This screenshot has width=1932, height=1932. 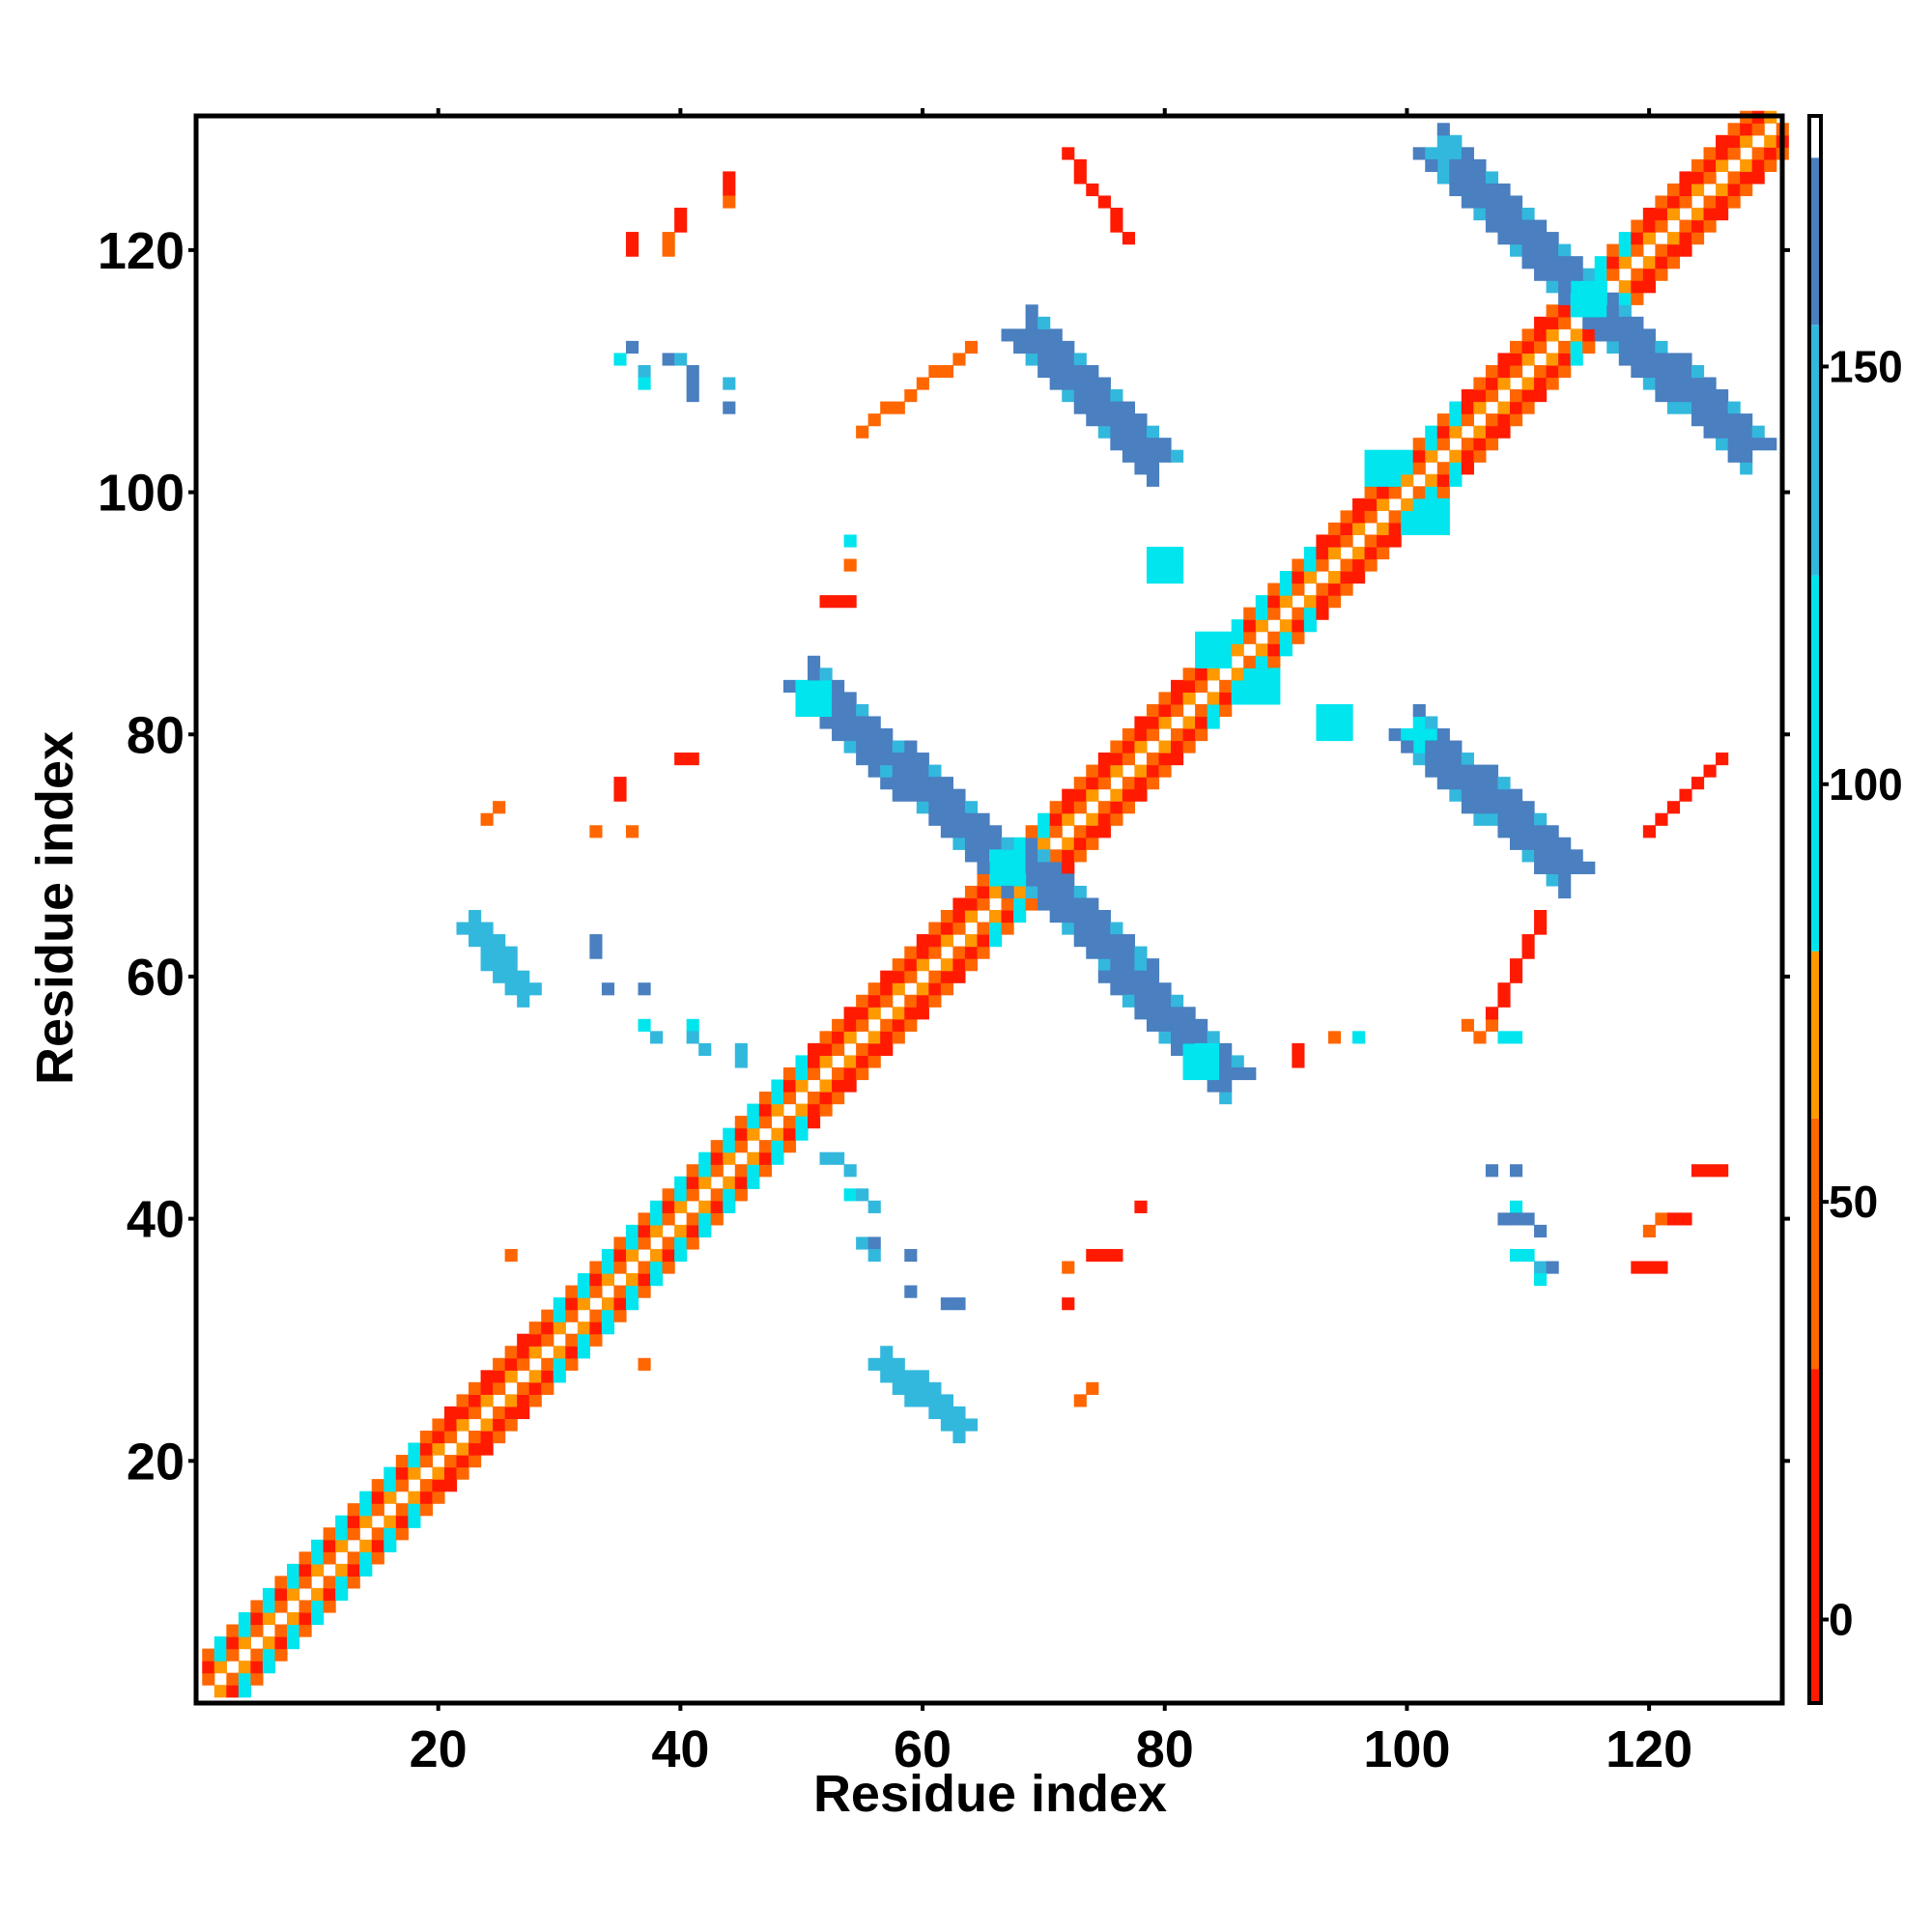 I want to click on y-tick-label: 40, so click(x=156, y=1220).